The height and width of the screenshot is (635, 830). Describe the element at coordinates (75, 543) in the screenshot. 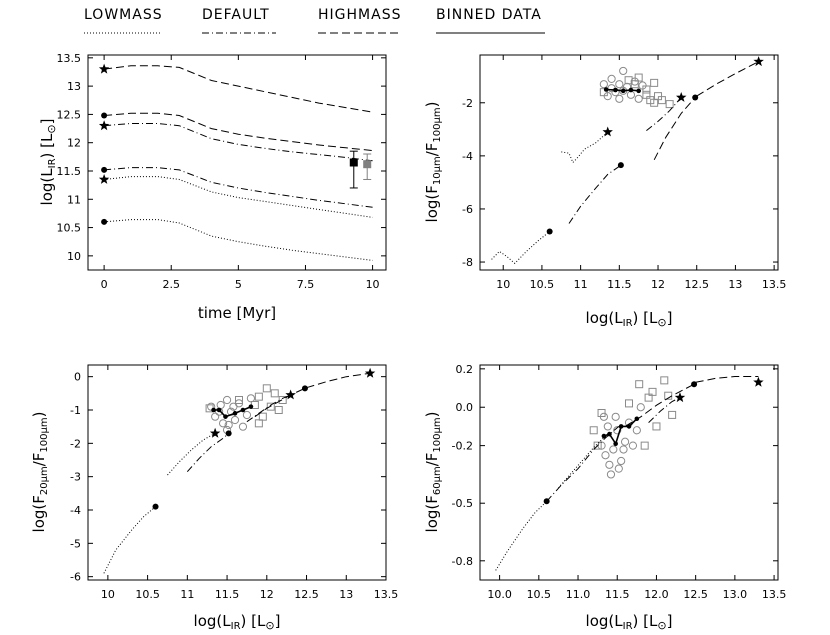

I see `y-tick-label: -5` at that location.